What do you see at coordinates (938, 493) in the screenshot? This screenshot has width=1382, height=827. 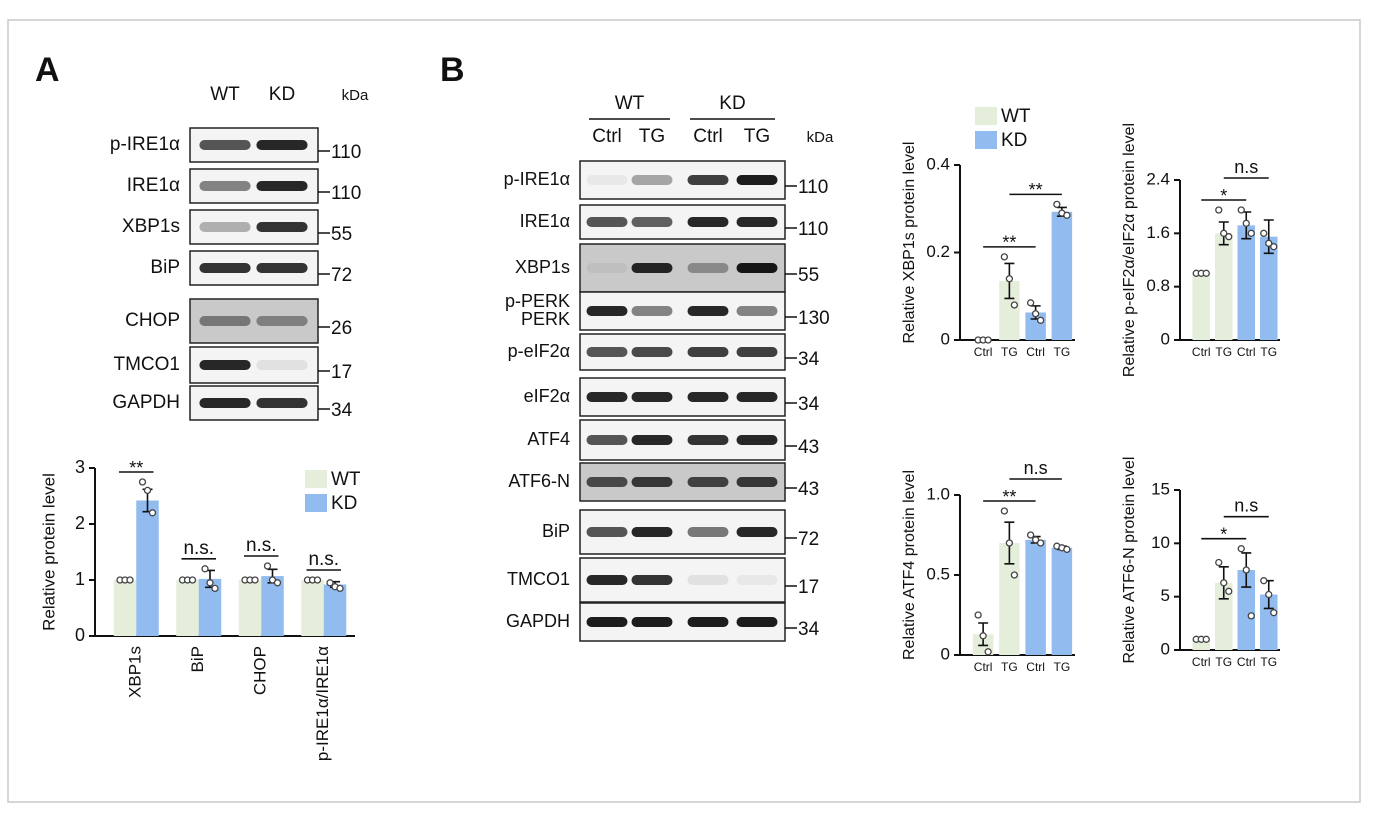 I see `y-tick-label: 1.0` at bounding box center [938, 493].